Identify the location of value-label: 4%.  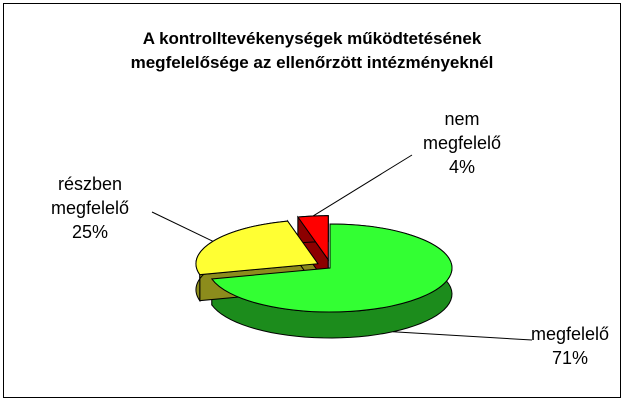
(461, 167).